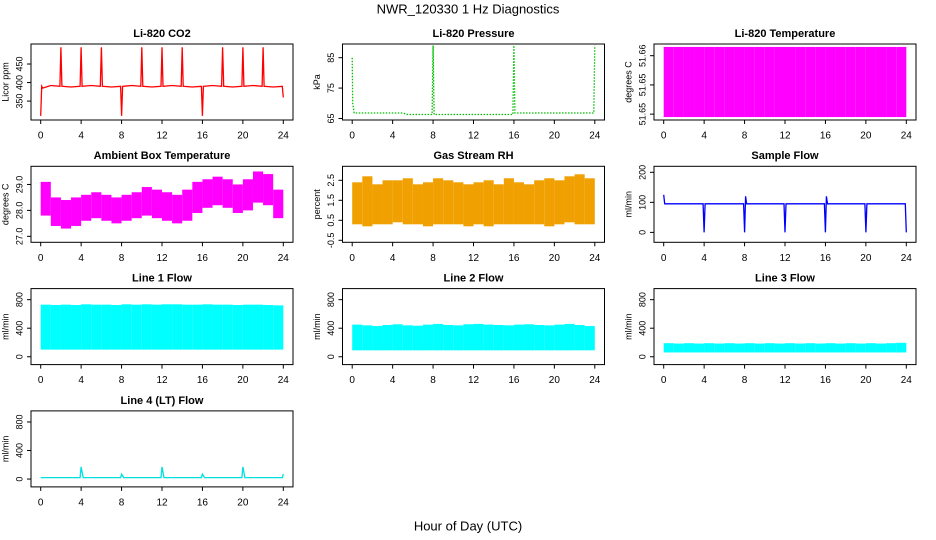 Image resolution: width=936 pixels, height=540 pixels. What do you see at coordinates (642, 202) in the screenshot?
I see `y-tick-label: 100` at bounding box center [642, 202].